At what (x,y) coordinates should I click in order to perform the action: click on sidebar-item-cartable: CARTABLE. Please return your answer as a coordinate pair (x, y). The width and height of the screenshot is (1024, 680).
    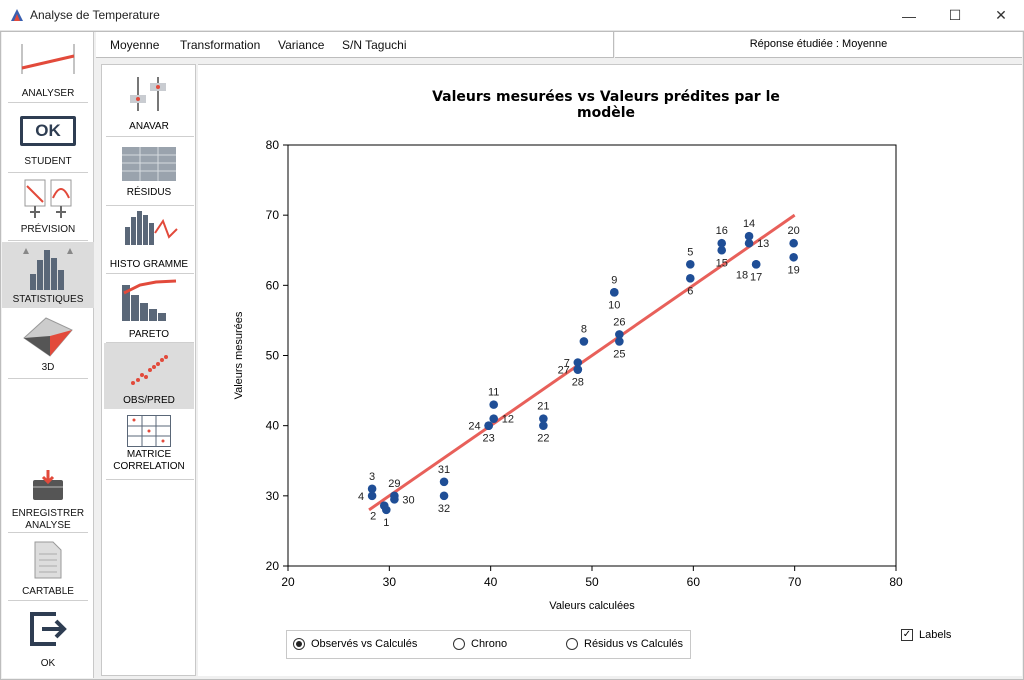
    Looking at the image, I should click on (48, 567).